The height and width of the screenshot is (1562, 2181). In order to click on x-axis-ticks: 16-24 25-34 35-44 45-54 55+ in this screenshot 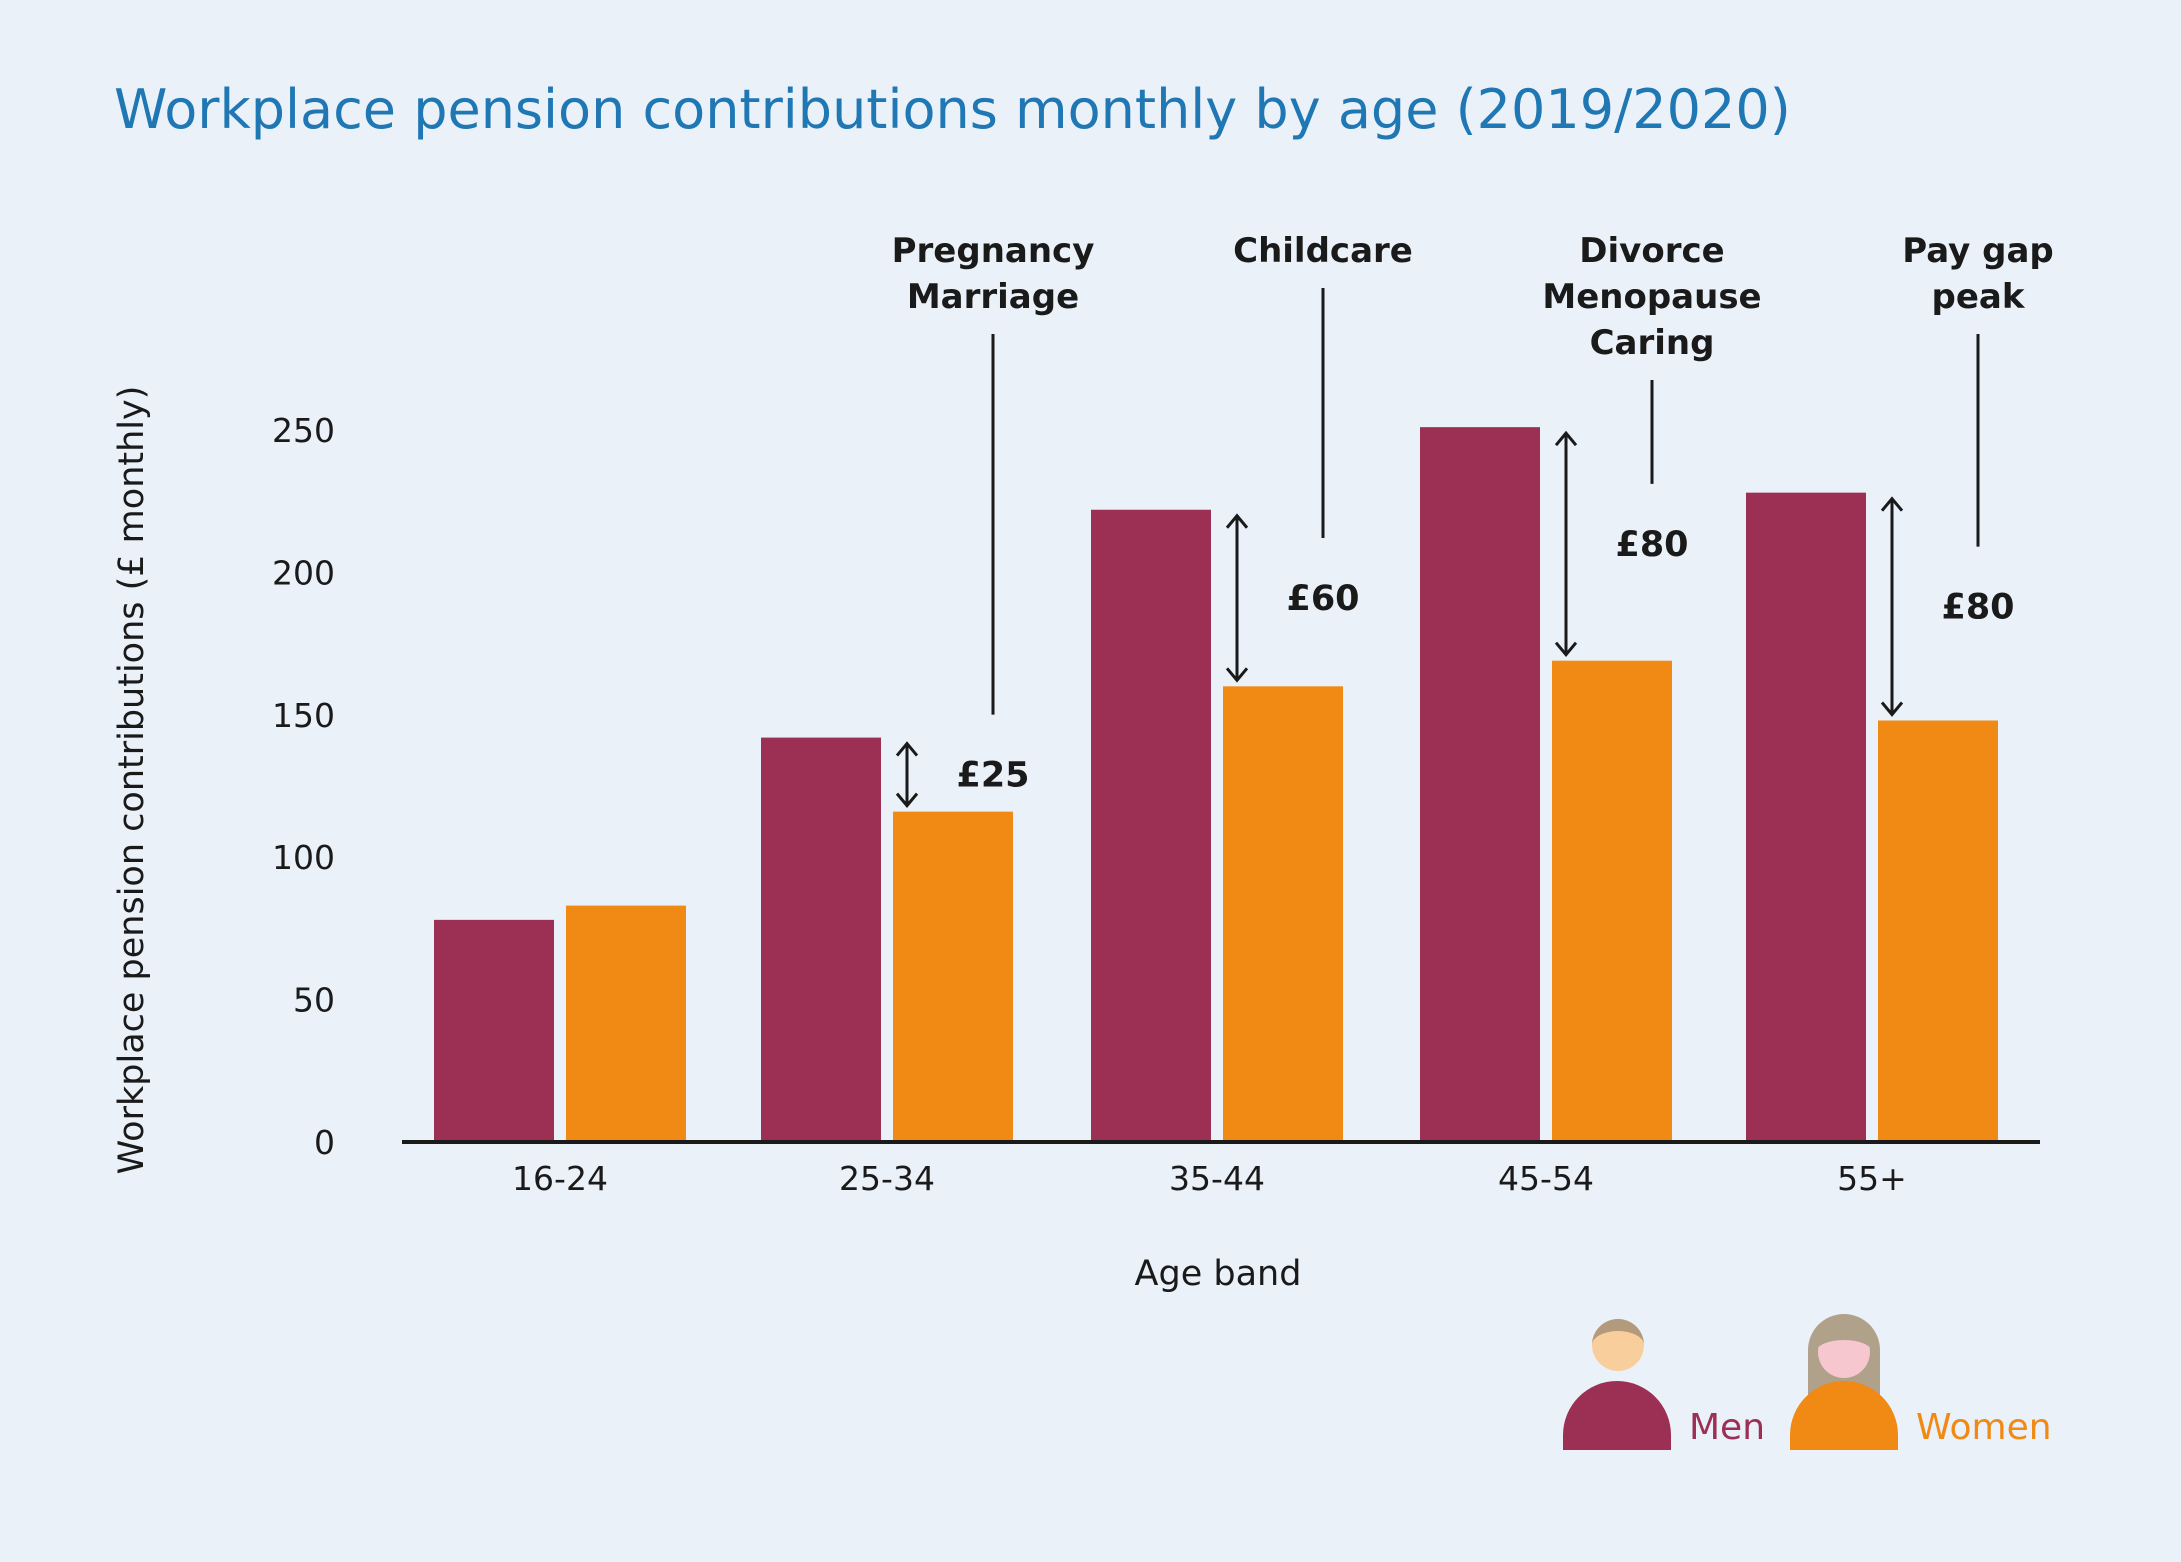, I will do `click(1209, 1178)`.